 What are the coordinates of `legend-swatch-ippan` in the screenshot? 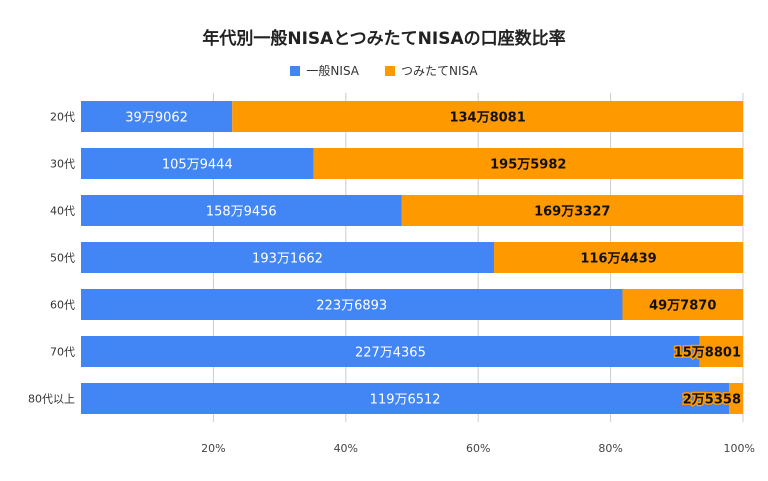 It's located at (295, 70).